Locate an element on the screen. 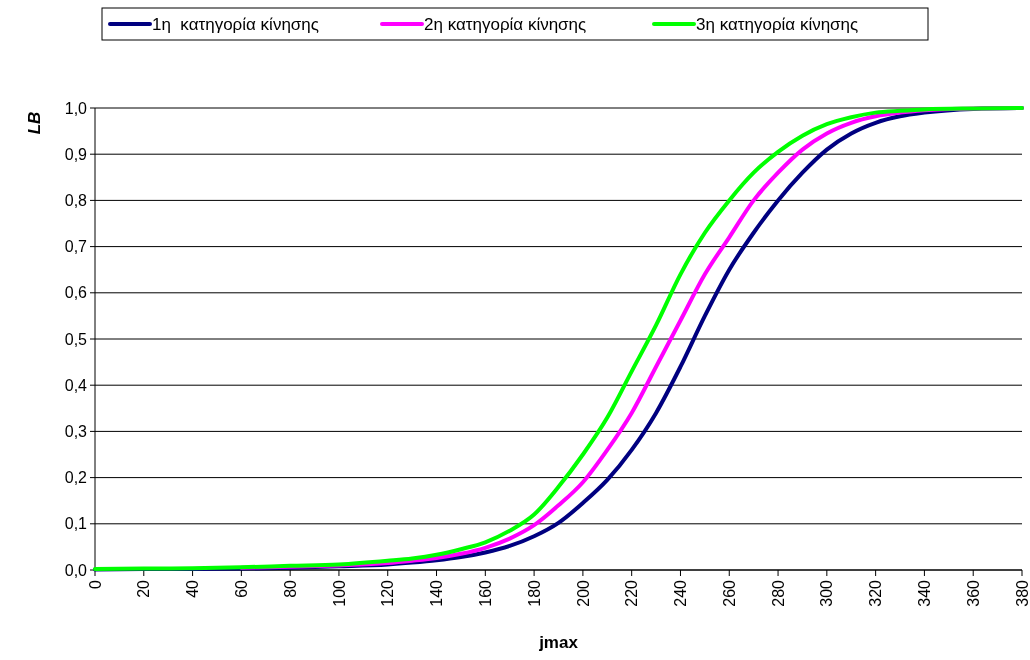 This screenshot has height=660, width=1030. legend-label: 2η κατηγορία κίνησης is located at coordinates (505, 24).